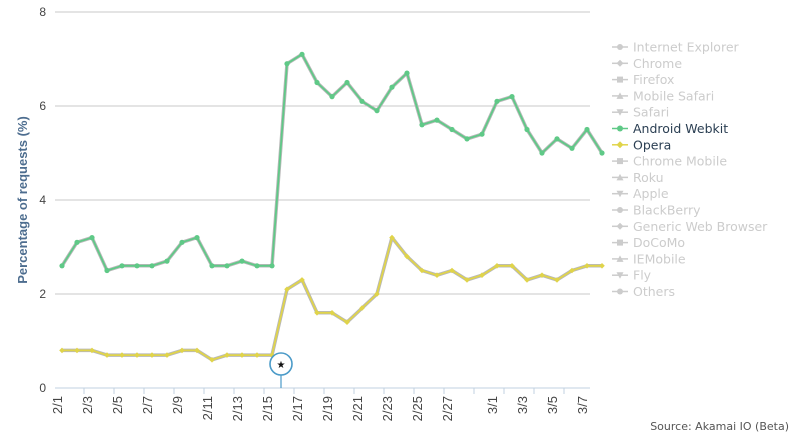 Image resolution: width=800 pixels, height=436 pixels. Describe the element at coordinates (686, 47) in the screenshot. I see `legend-label: Internet Explorer` at that location.